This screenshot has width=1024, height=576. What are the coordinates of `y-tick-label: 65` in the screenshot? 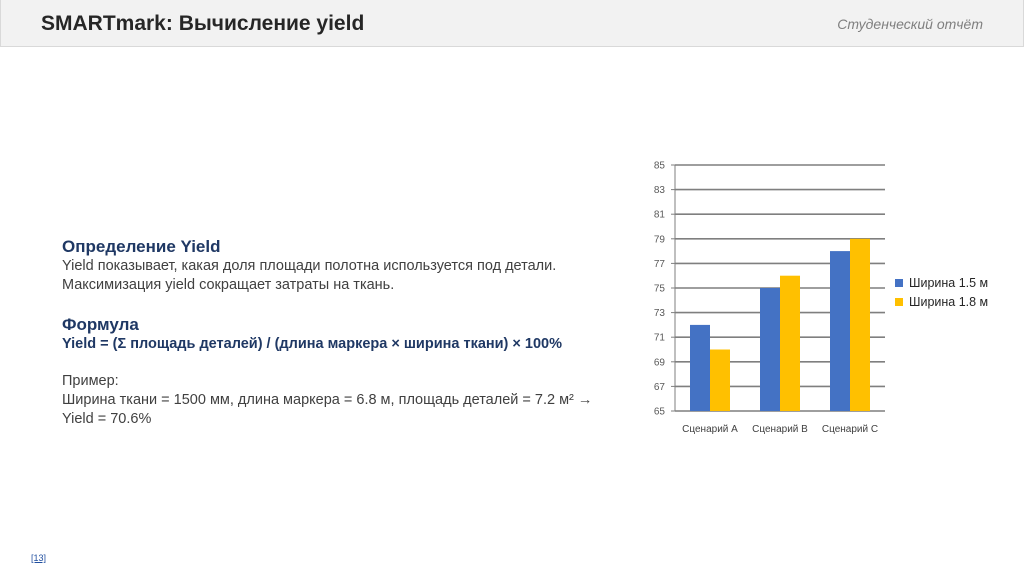 It's located at (660, 412).